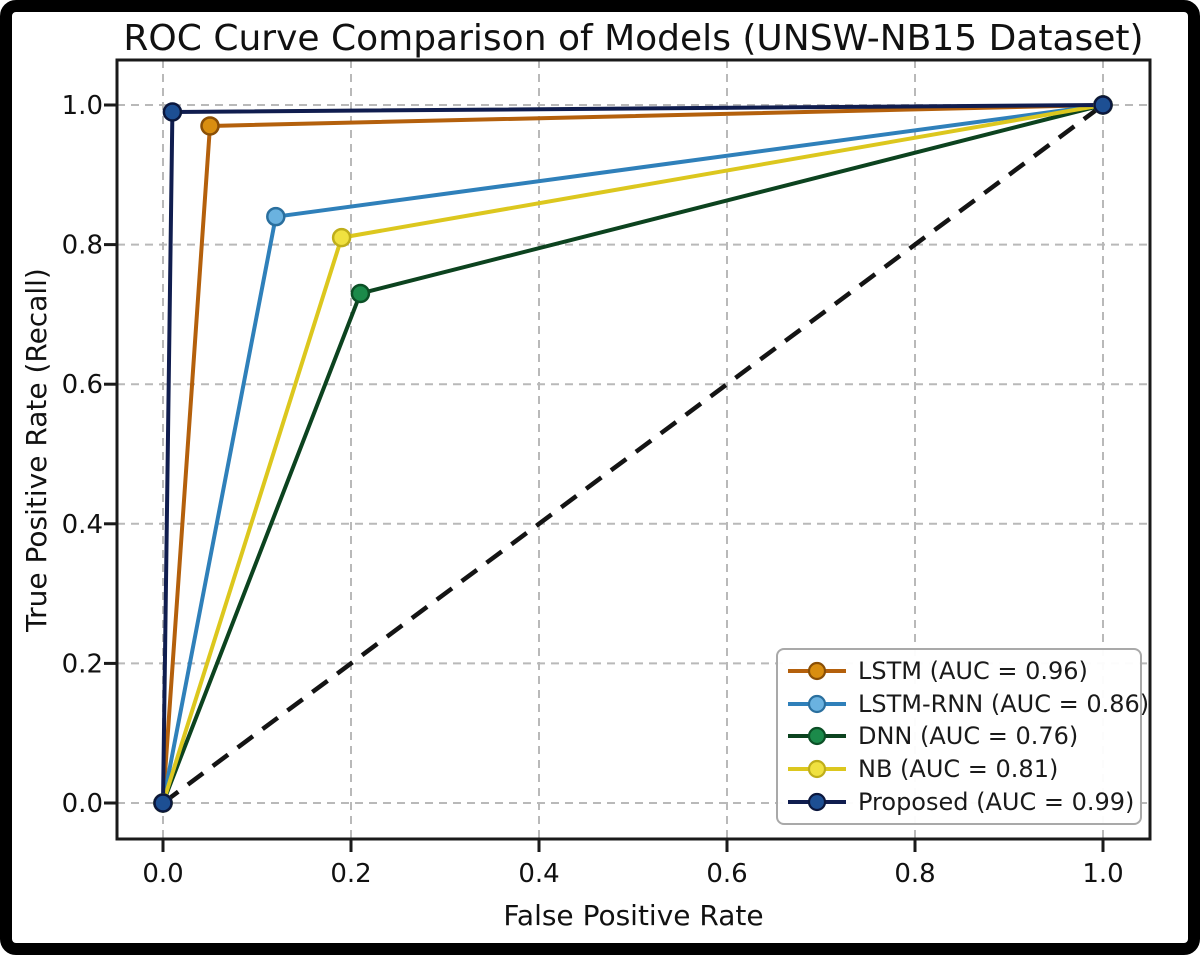 The image size is (1200, 955). Describe the element at coordinates (350, 874) in the screenshot. I see `x-tick-label: 0.2` at that location.